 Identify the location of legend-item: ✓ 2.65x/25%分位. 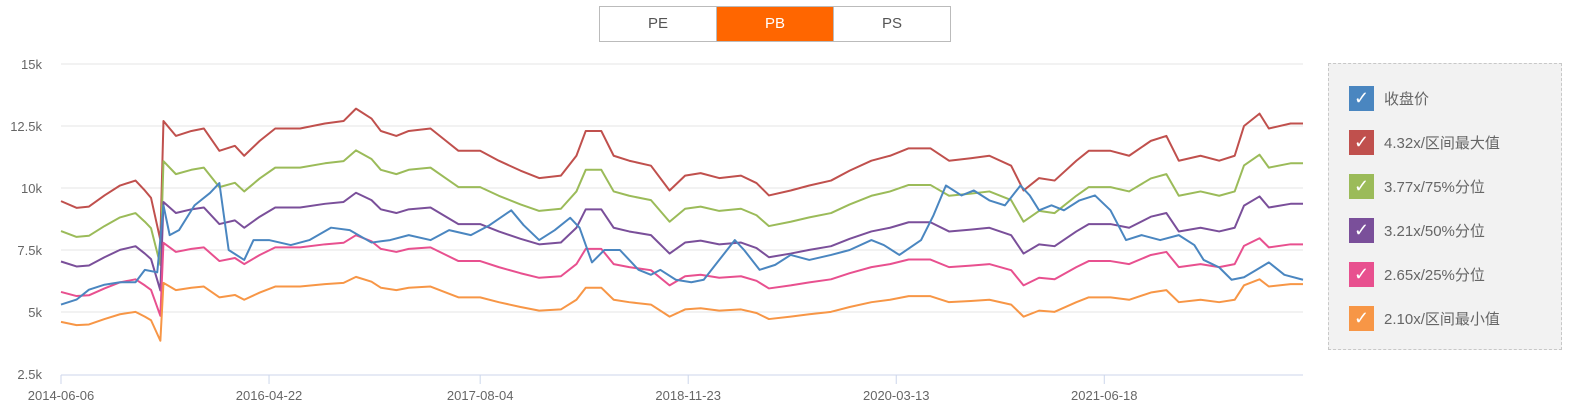
(1417, 274).